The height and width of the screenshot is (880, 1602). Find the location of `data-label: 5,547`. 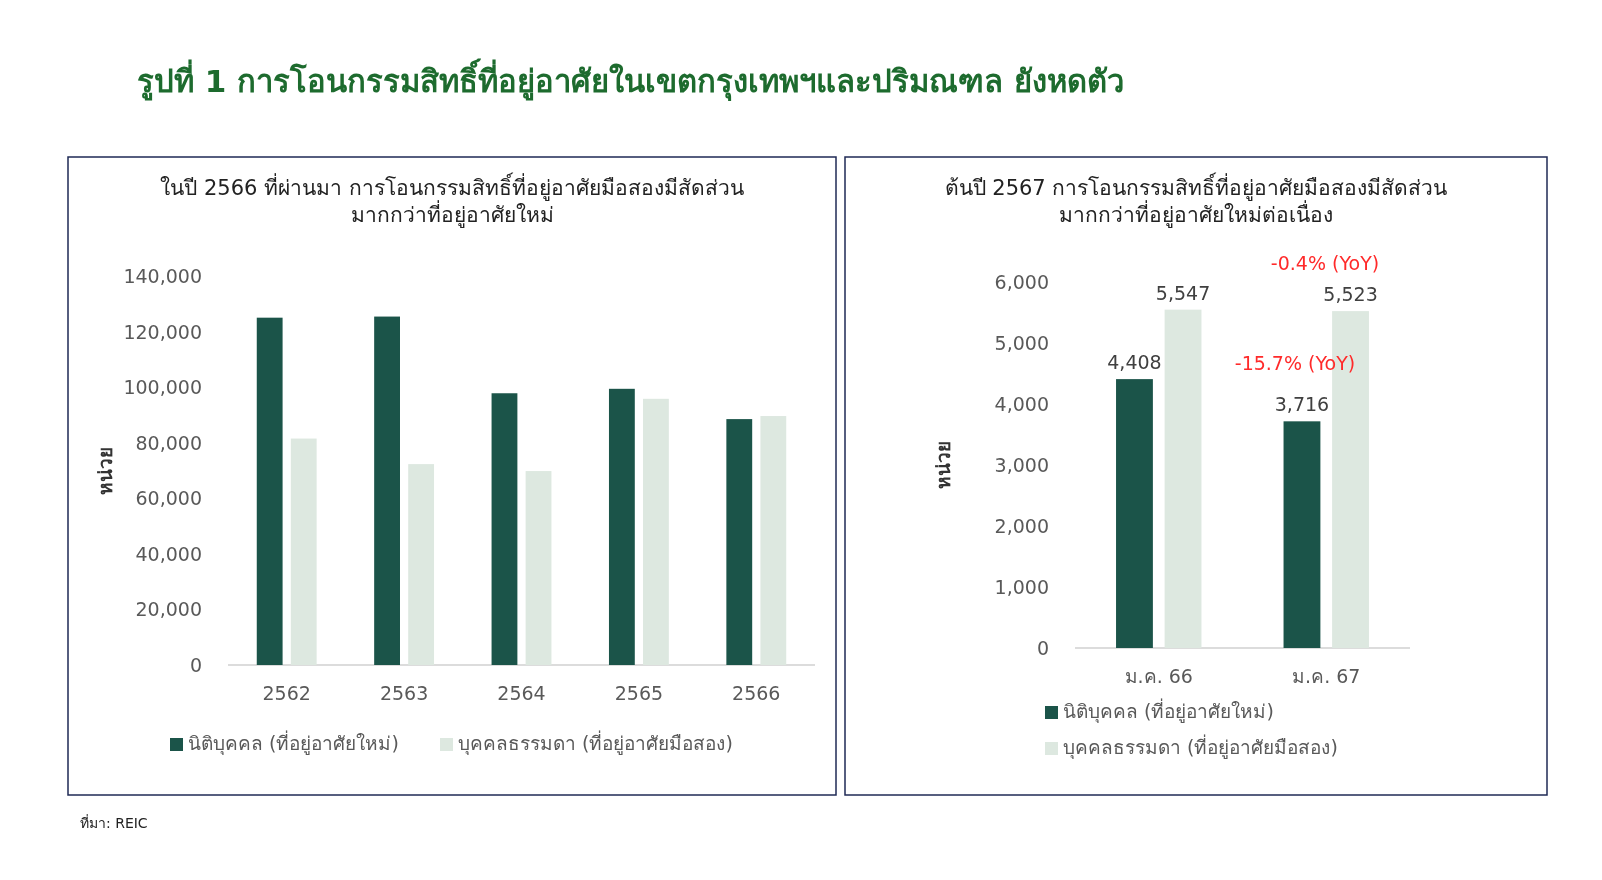

data-label: 5,547 is located at coordinates (1183, 292).